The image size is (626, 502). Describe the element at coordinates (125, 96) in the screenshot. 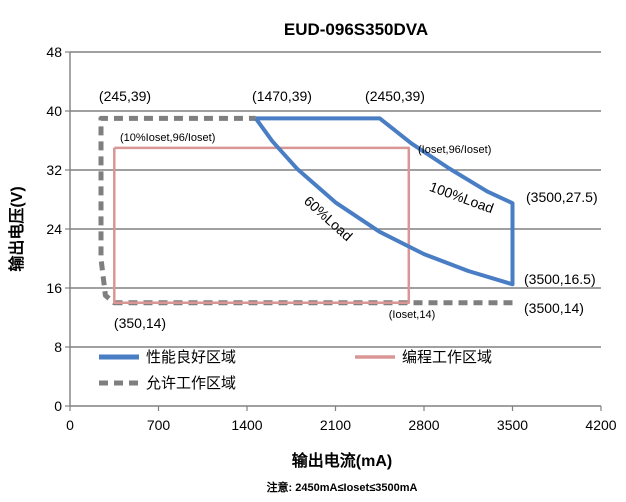

I see `annotation-label: (245,39)` at that location.